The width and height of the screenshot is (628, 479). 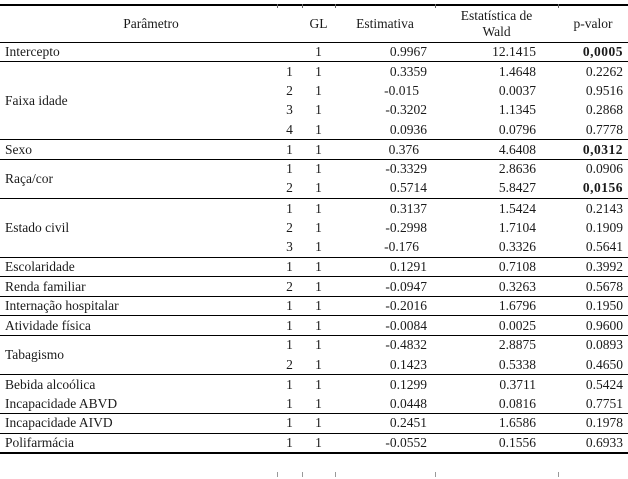 What do you see at coordinates (138, 325) in the screenshot?
I see `parameter-label: Atividade física` at bounding box center [138, 325].